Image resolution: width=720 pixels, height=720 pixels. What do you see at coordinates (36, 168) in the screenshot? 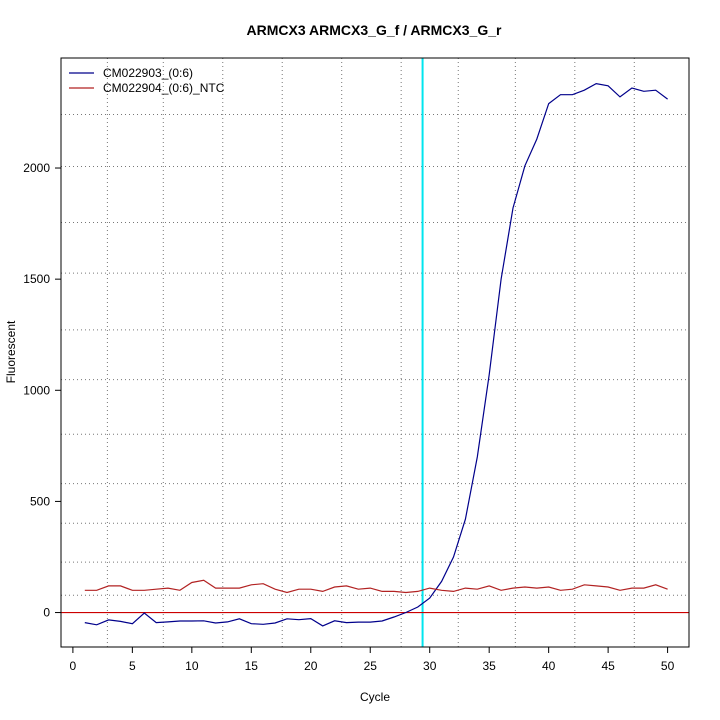
I see `y-tick-label: 2000` at bounding box center [36, 168].